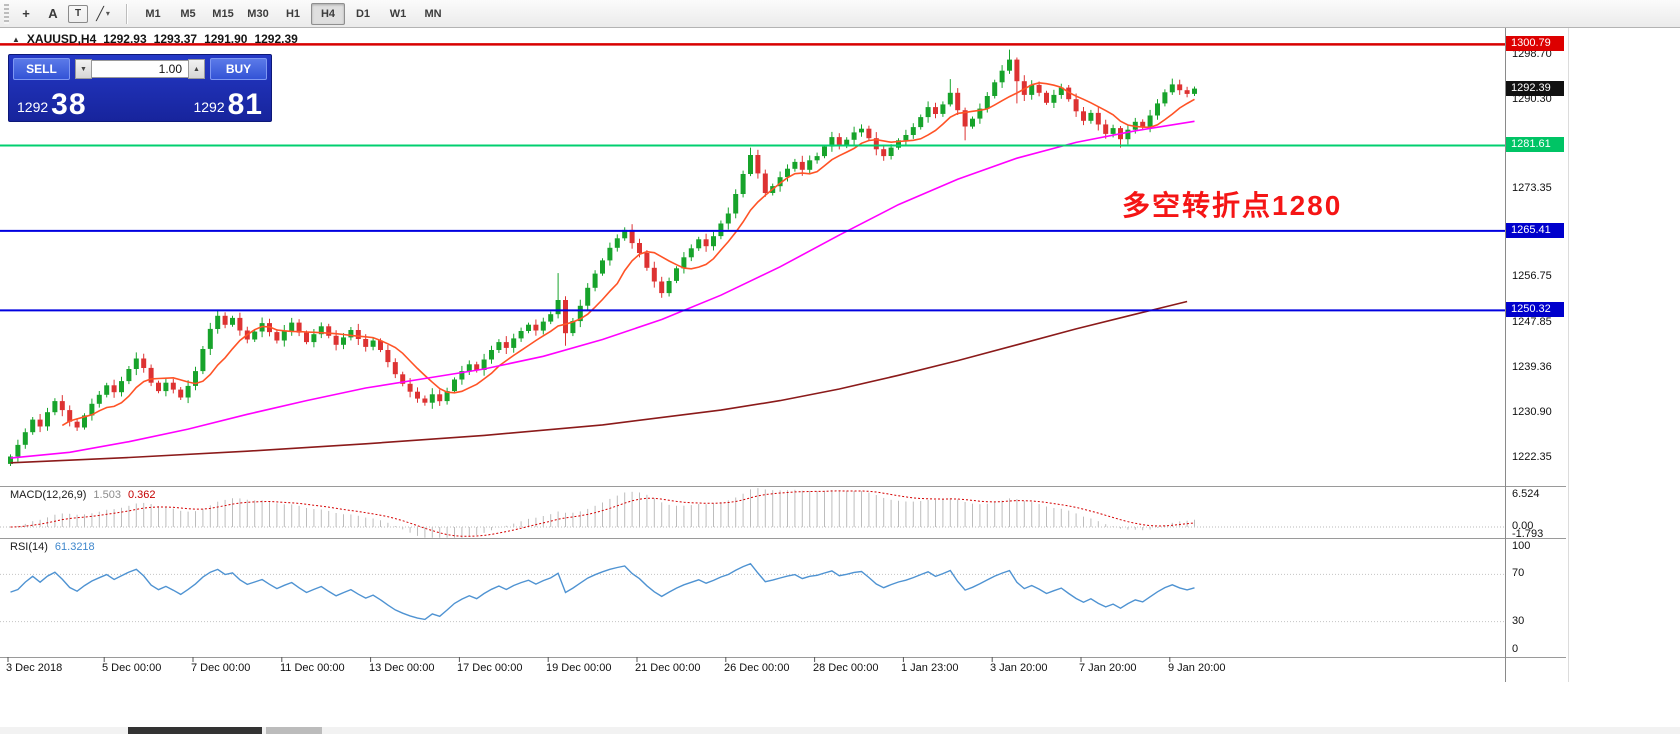 The image size is (1680, 734). Describe the element at coordinates (1568, 355) in the screenshot. I see `window-edge` at that location.